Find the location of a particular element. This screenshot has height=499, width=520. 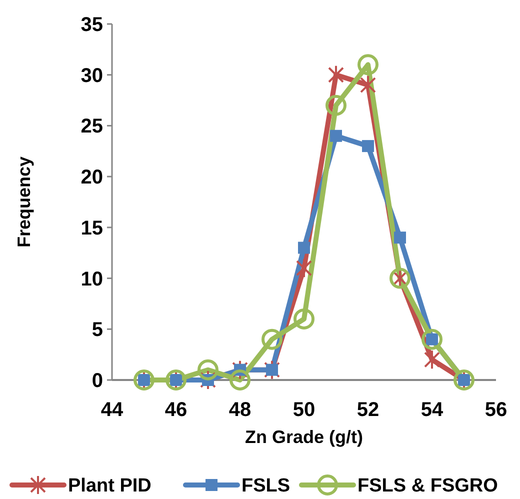

legend-label: FSLS & FSGRO is located at coordinates (428, 486).